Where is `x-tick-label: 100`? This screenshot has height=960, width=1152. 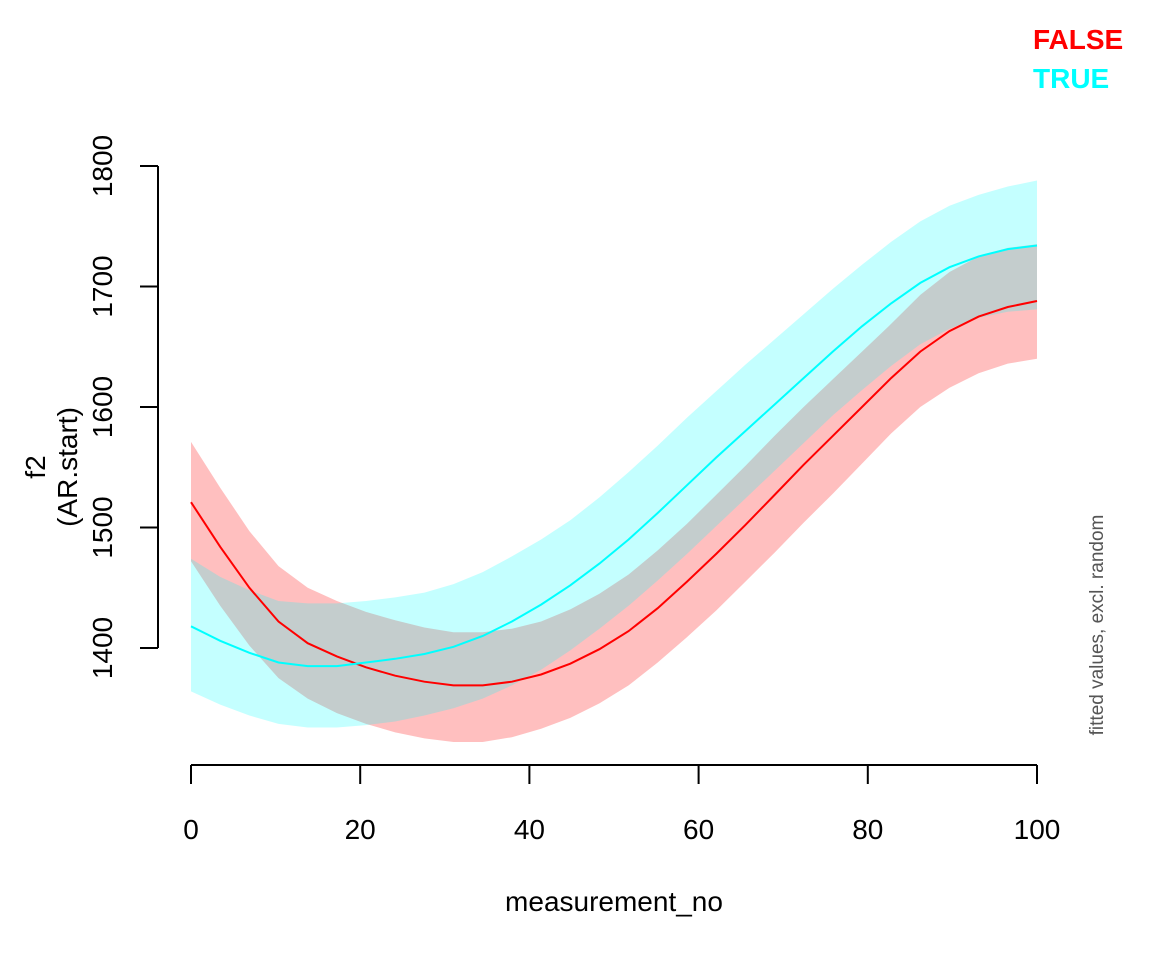
x-tick-label: 100 is located at coordinates (1037, 829).